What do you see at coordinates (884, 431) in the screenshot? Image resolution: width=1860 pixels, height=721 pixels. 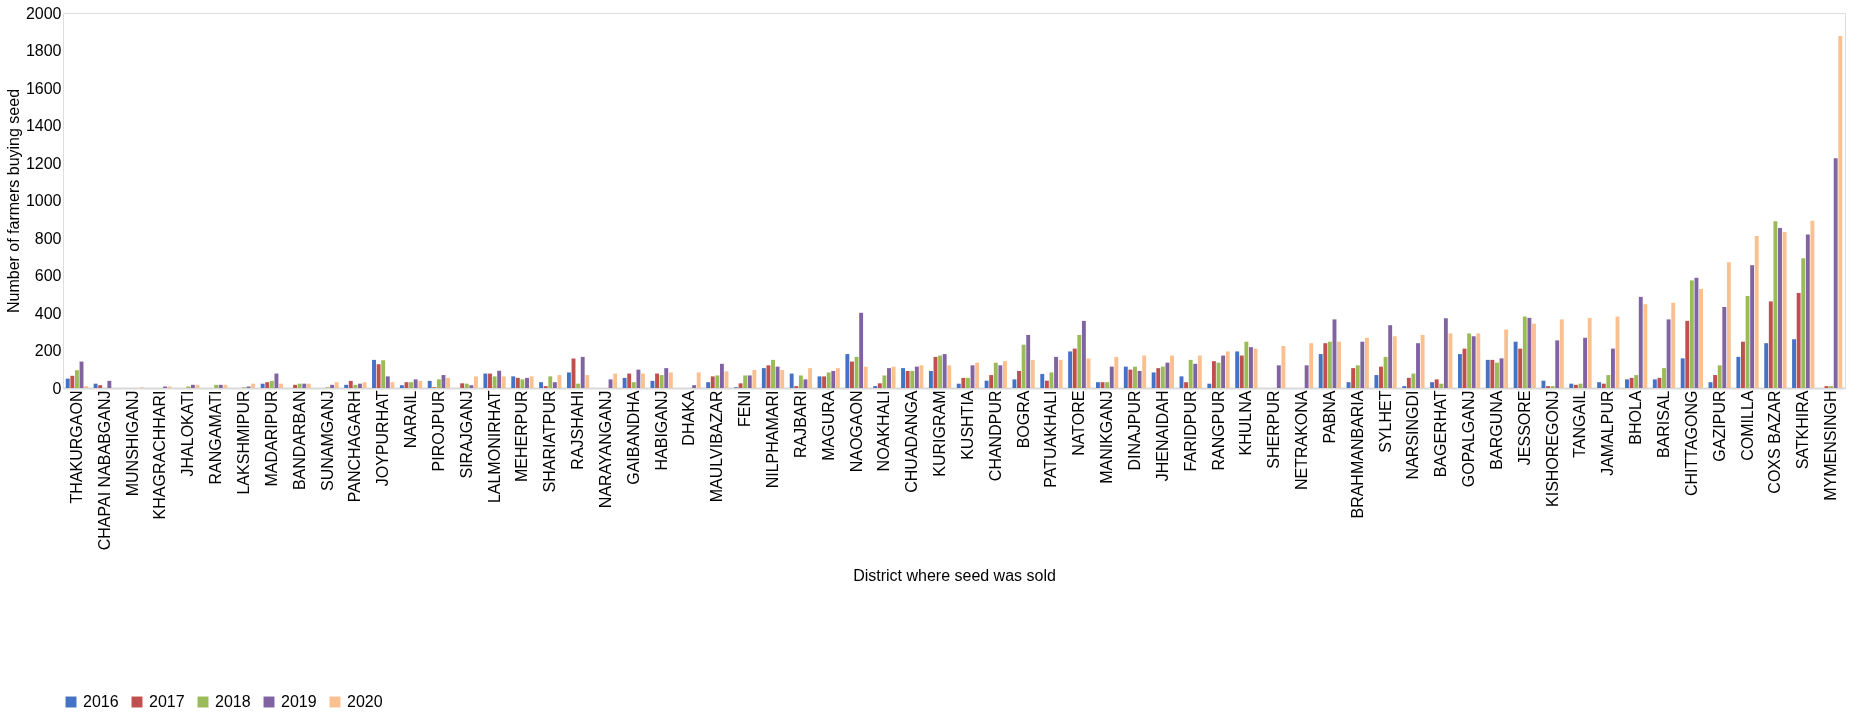 I see `x-tick-label: NOAKHALI` at bounding box center [884, 431].